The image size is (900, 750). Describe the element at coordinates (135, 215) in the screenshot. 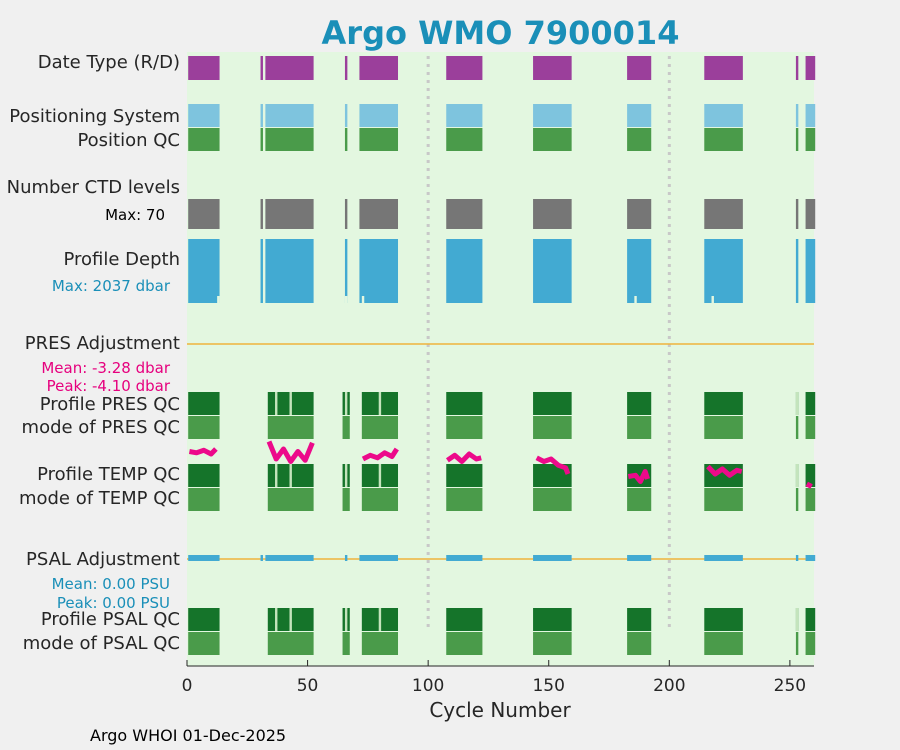

I see `ctd-levels-max: Max: 70` at that location.